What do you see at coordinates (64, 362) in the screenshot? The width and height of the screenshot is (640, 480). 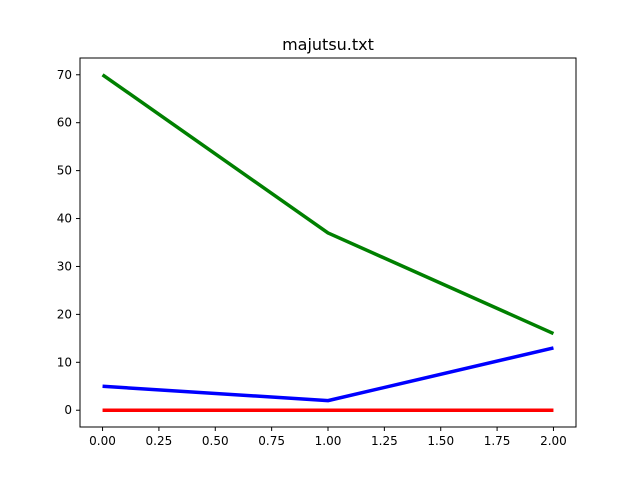 I see `y-tick-label: 10` at bounding box center [64, 362].